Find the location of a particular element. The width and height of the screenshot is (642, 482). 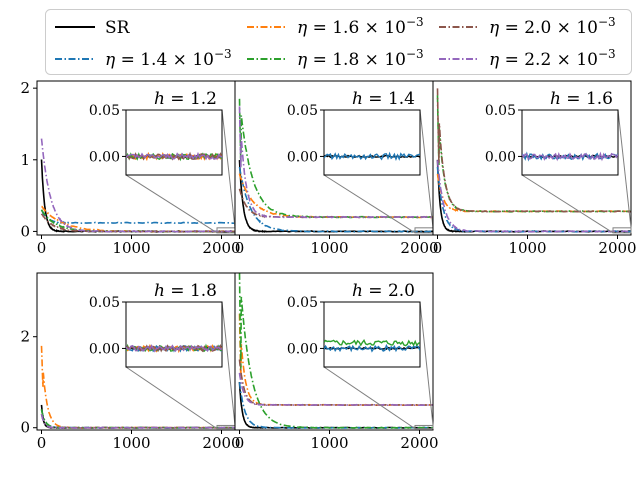

legend-label: η = 1.4 × 10−3 is located at coordinates (168, 58).